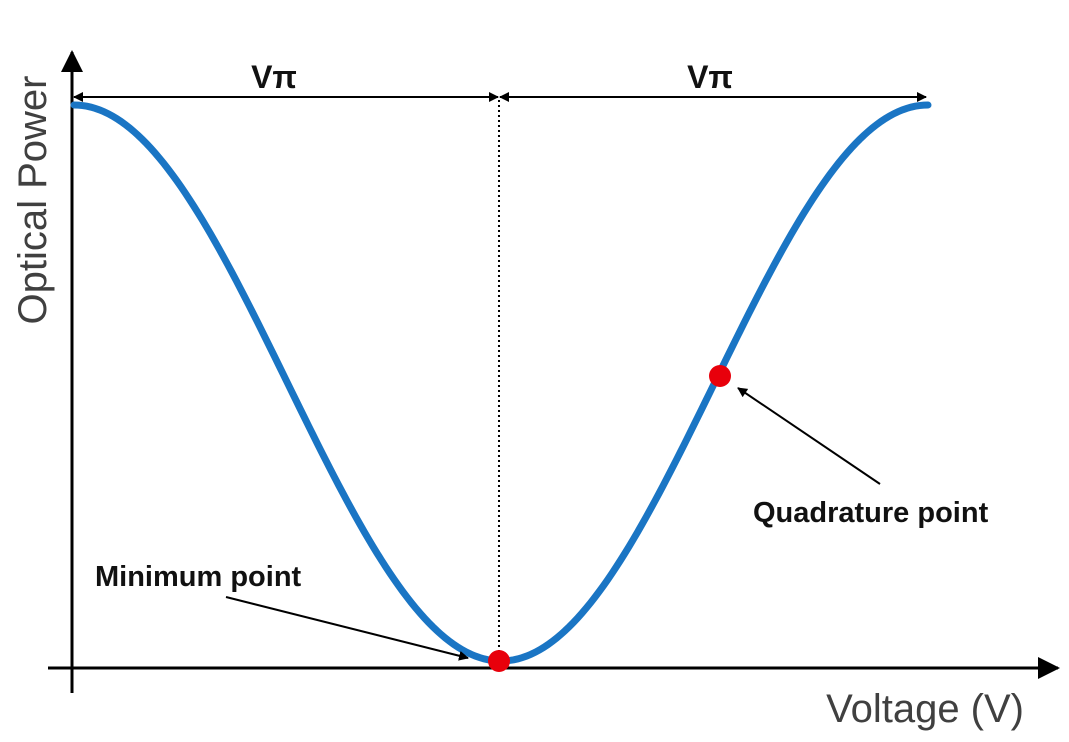 This screenshot has width=1069, height=742. I want to click on minimum-point-marker, so click(499, 661).